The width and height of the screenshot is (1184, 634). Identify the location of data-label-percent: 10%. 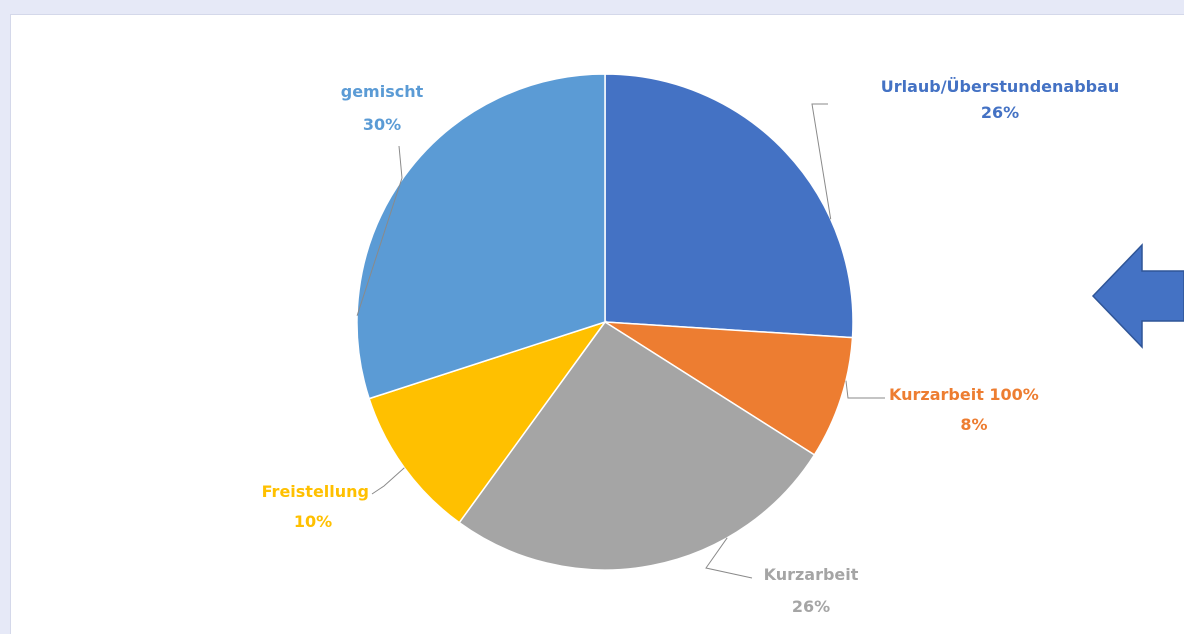
(313, 521).